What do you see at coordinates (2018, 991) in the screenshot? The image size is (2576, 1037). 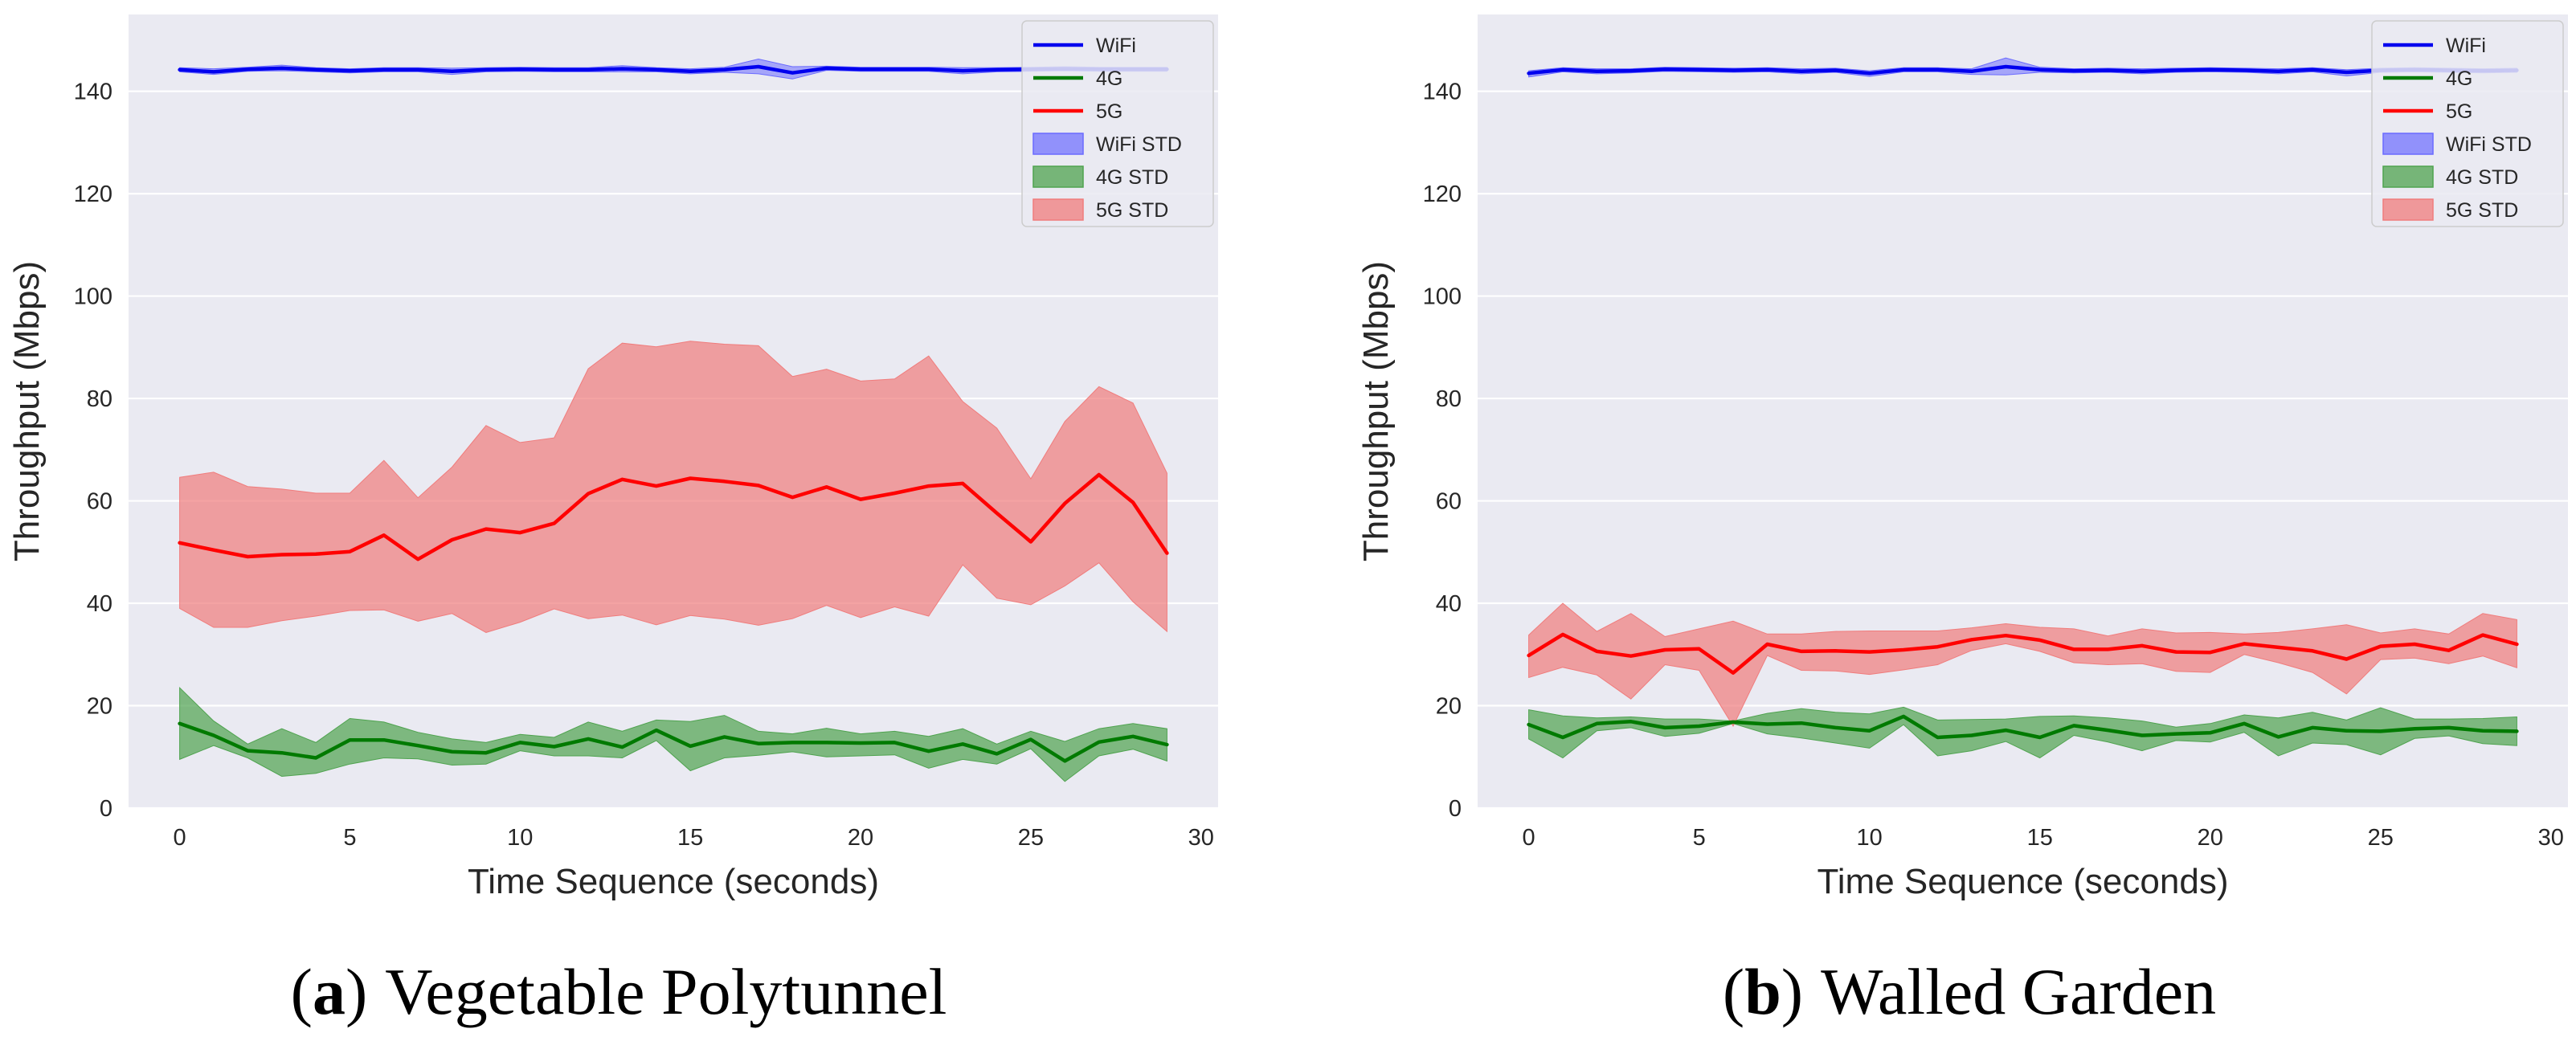 I see `caption-title: Walled Garden` at bounding box center [2018, 991].